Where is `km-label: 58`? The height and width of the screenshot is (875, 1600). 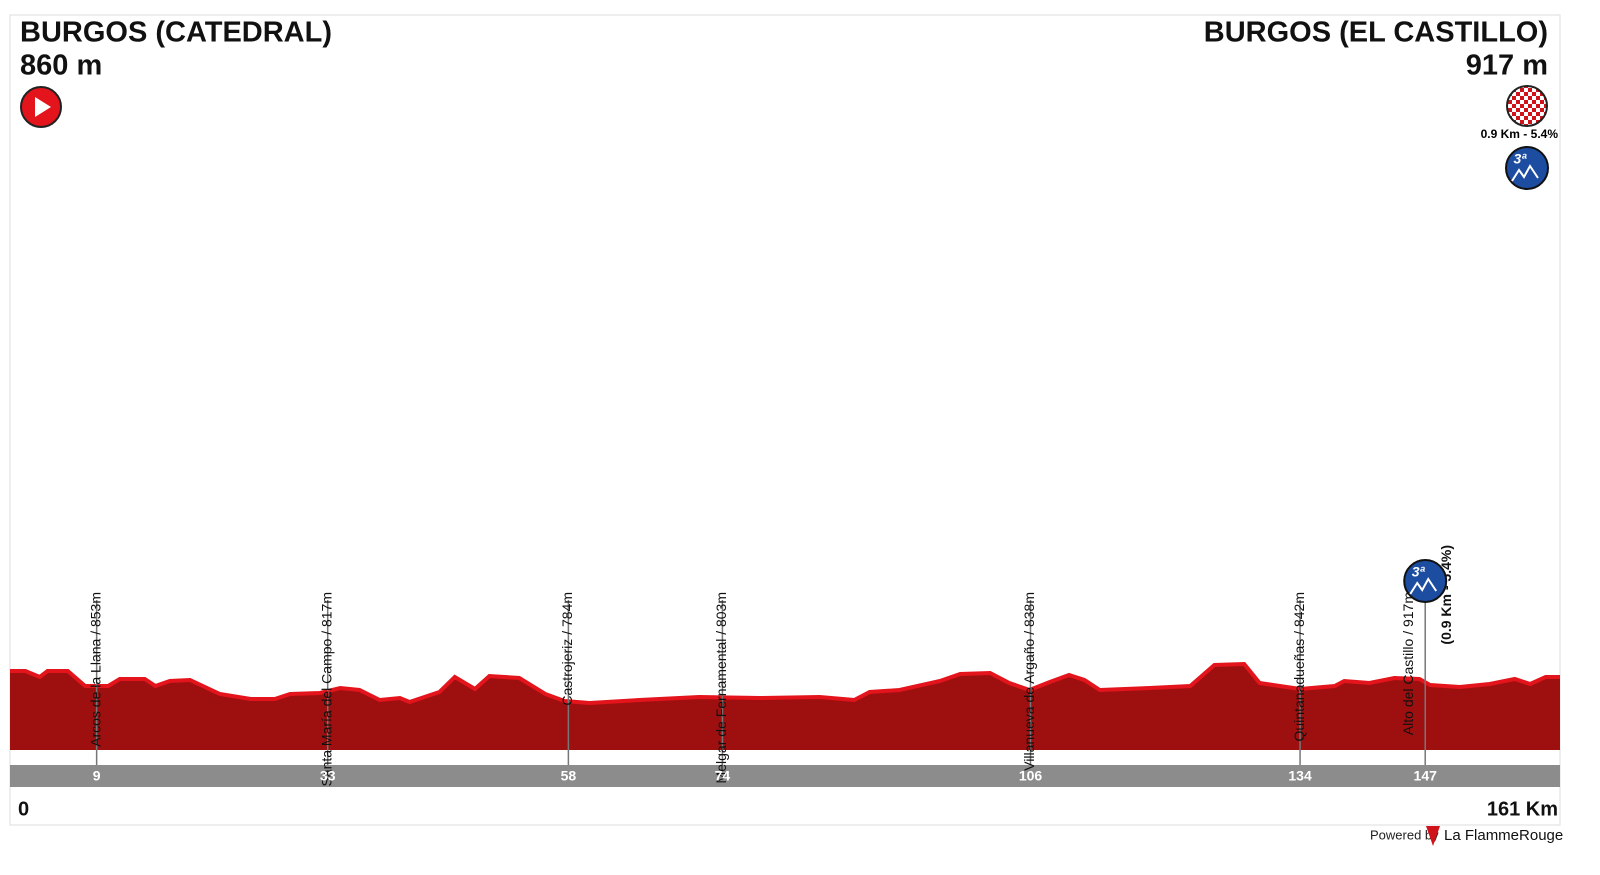 km-label: 58 is located at coordinates (569, 776).